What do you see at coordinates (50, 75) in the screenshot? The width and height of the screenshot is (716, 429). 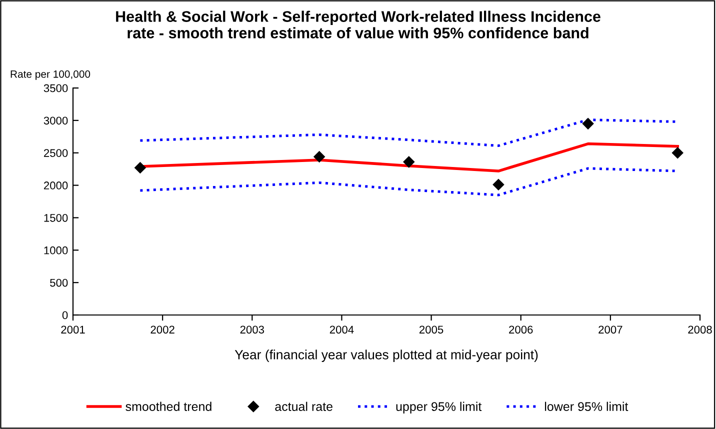 I see `y-axis-title: Rate per 100,000` at bounding box center [50, 75].